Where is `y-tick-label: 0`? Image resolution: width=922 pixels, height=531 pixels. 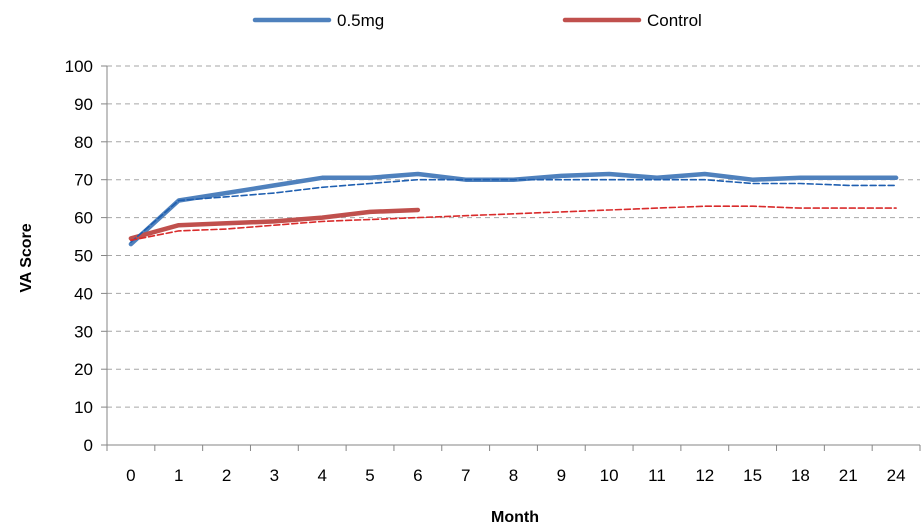 y-tick-label: 0 is located at coordinates (88, 445).